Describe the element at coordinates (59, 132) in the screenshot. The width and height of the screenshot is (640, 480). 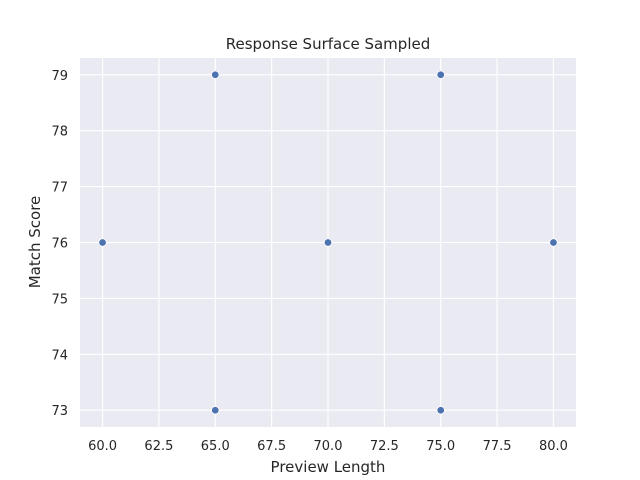
I see `y-tick-label: 78` at that location.